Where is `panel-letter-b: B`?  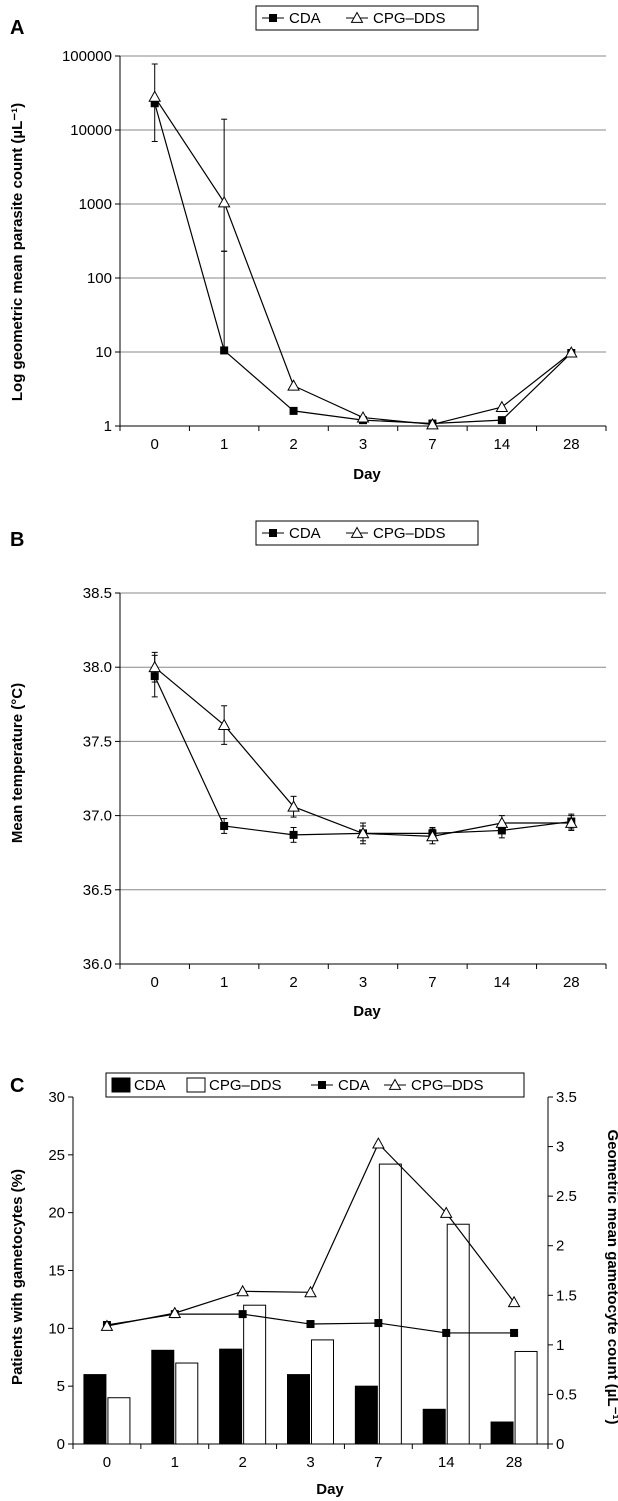 panel-letter-b: B is located at coordinates (17, 540).